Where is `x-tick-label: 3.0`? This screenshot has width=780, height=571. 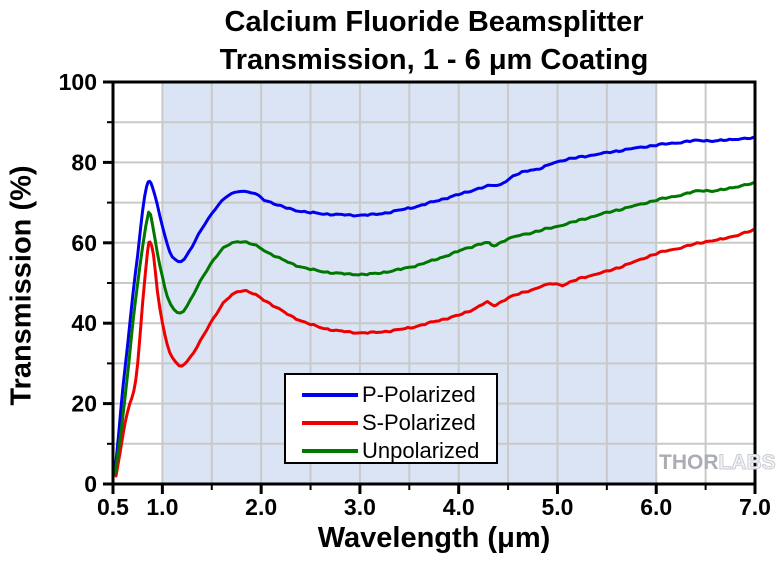
x-tick-label: 3.0 is located at coordinates (360, 507).